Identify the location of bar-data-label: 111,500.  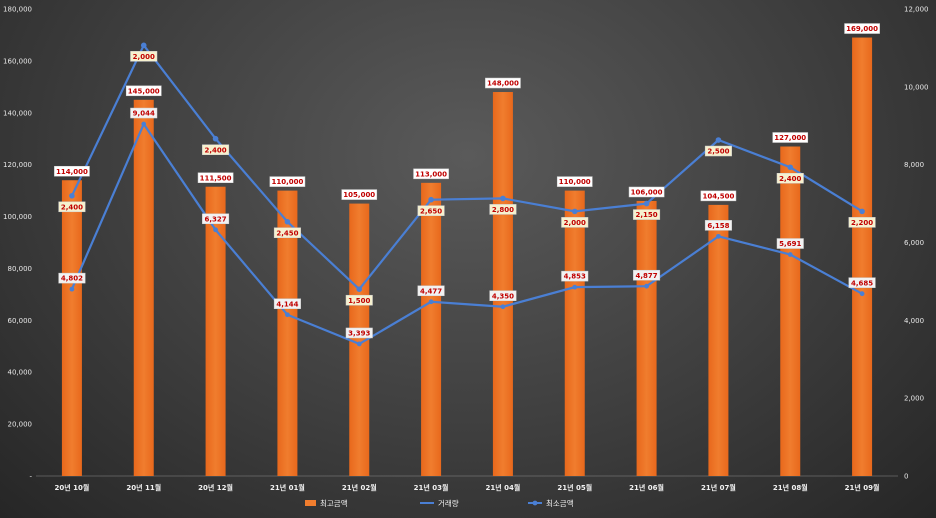
(215, 177).